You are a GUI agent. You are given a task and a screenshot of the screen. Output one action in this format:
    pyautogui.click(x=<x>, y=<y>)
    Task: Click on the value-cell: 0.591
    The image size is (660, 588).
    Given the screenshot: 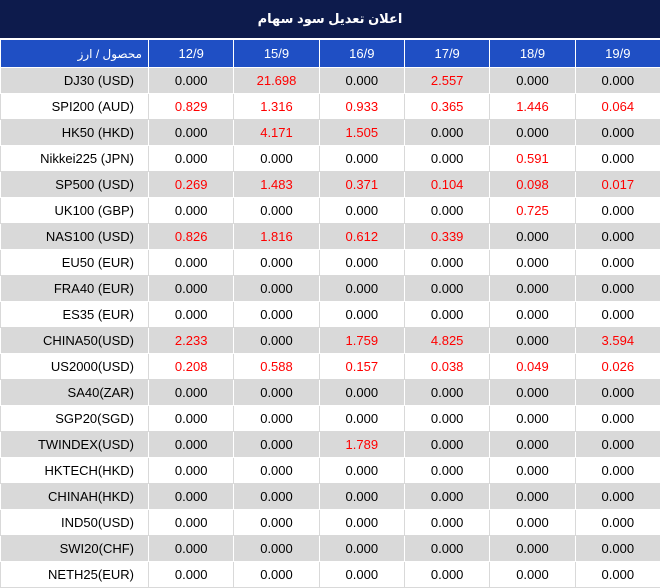 What is the action you would take?
    pyautogui.click(x=532, y=159)
    